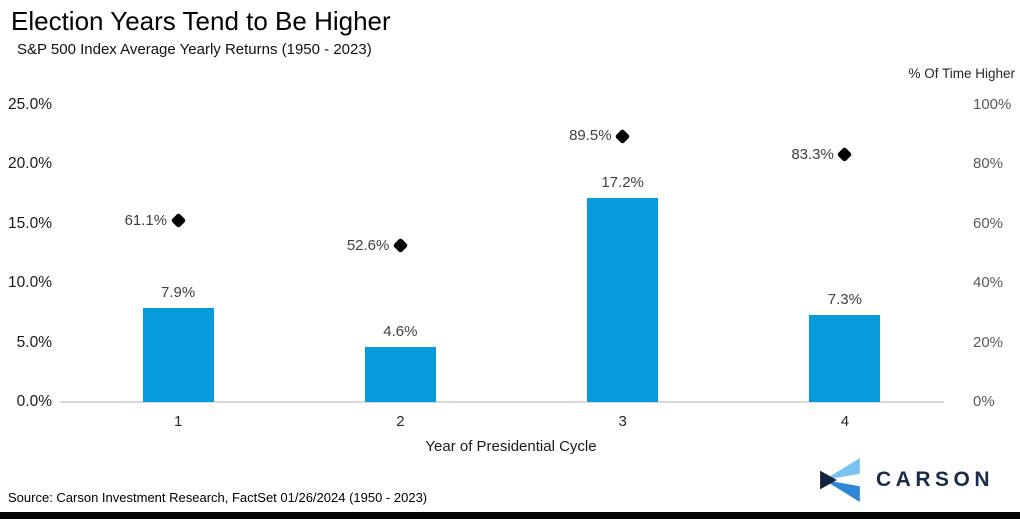  What do you see at coordinates (590, 136) in the screenshot?
I see `marker-value-label: 89.5%` at bounding box center [590, 136].